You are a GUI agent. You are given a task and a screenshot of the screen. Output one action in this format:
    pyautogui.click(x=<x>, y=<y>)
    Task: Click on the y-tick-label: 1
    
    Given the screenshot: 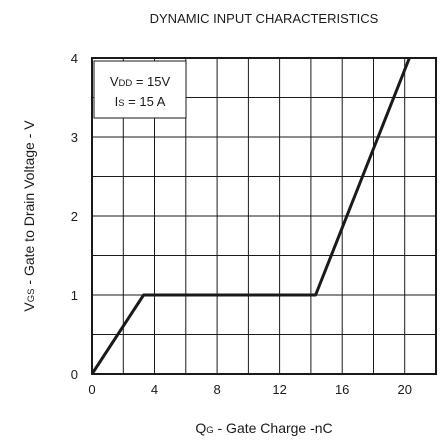 What is the action you would take?
    pyautogui.click(x=74, y=295)
    